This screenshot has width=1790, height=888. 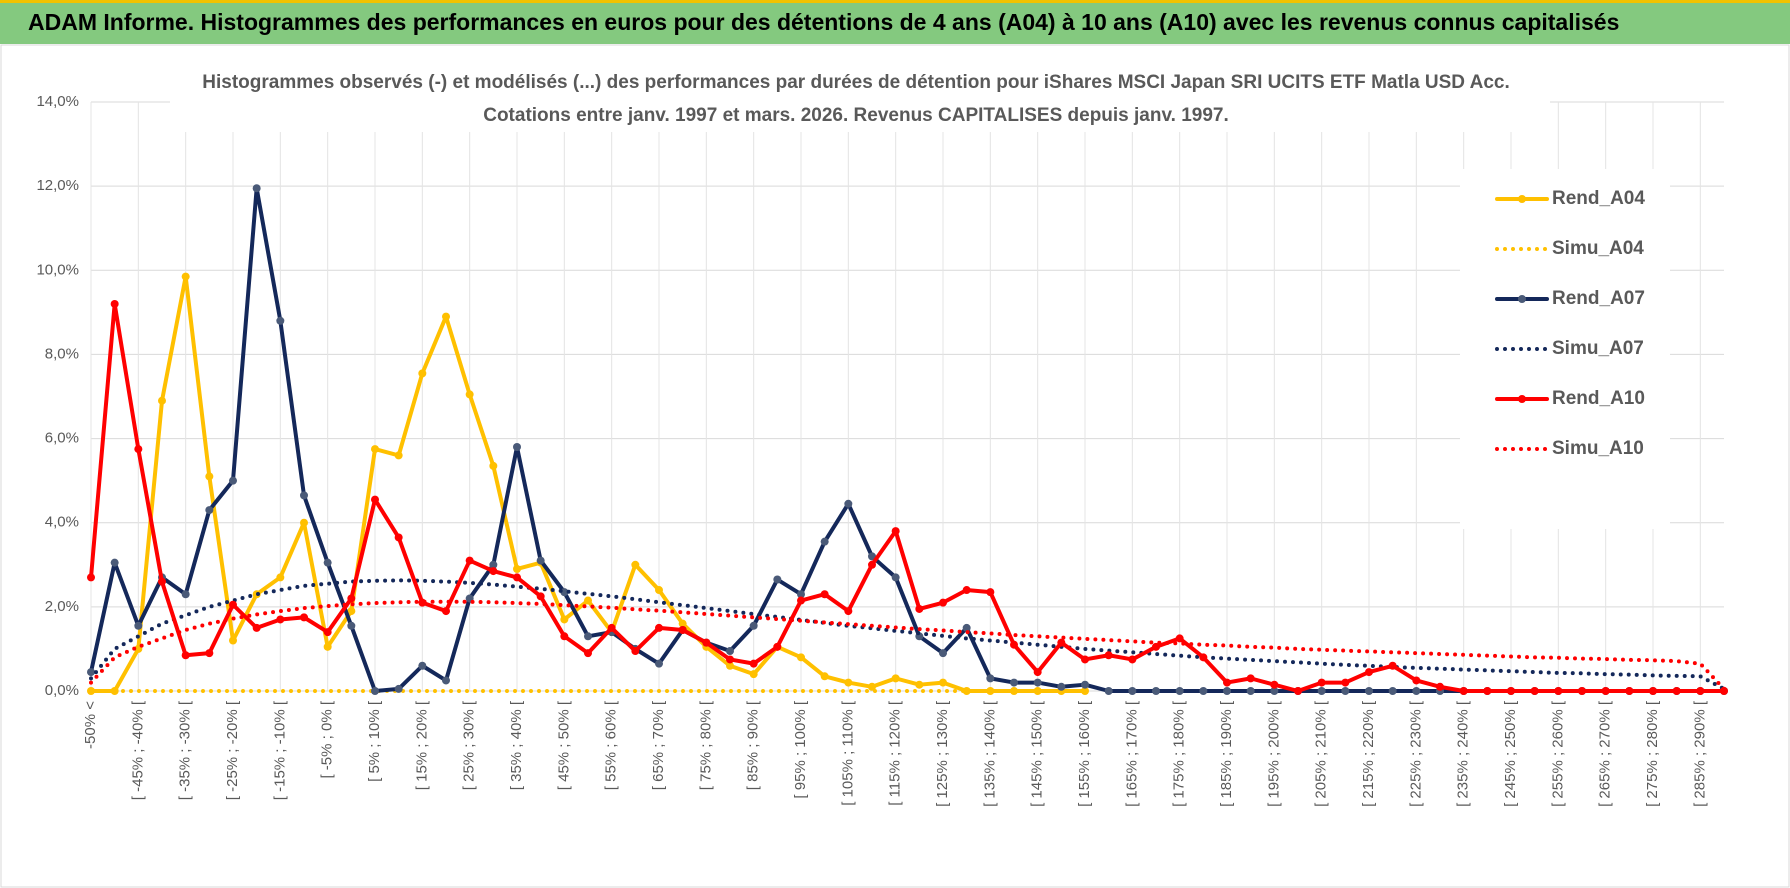 I want to click on legend-label: Simu_A07, so click(x=1598, y=348).